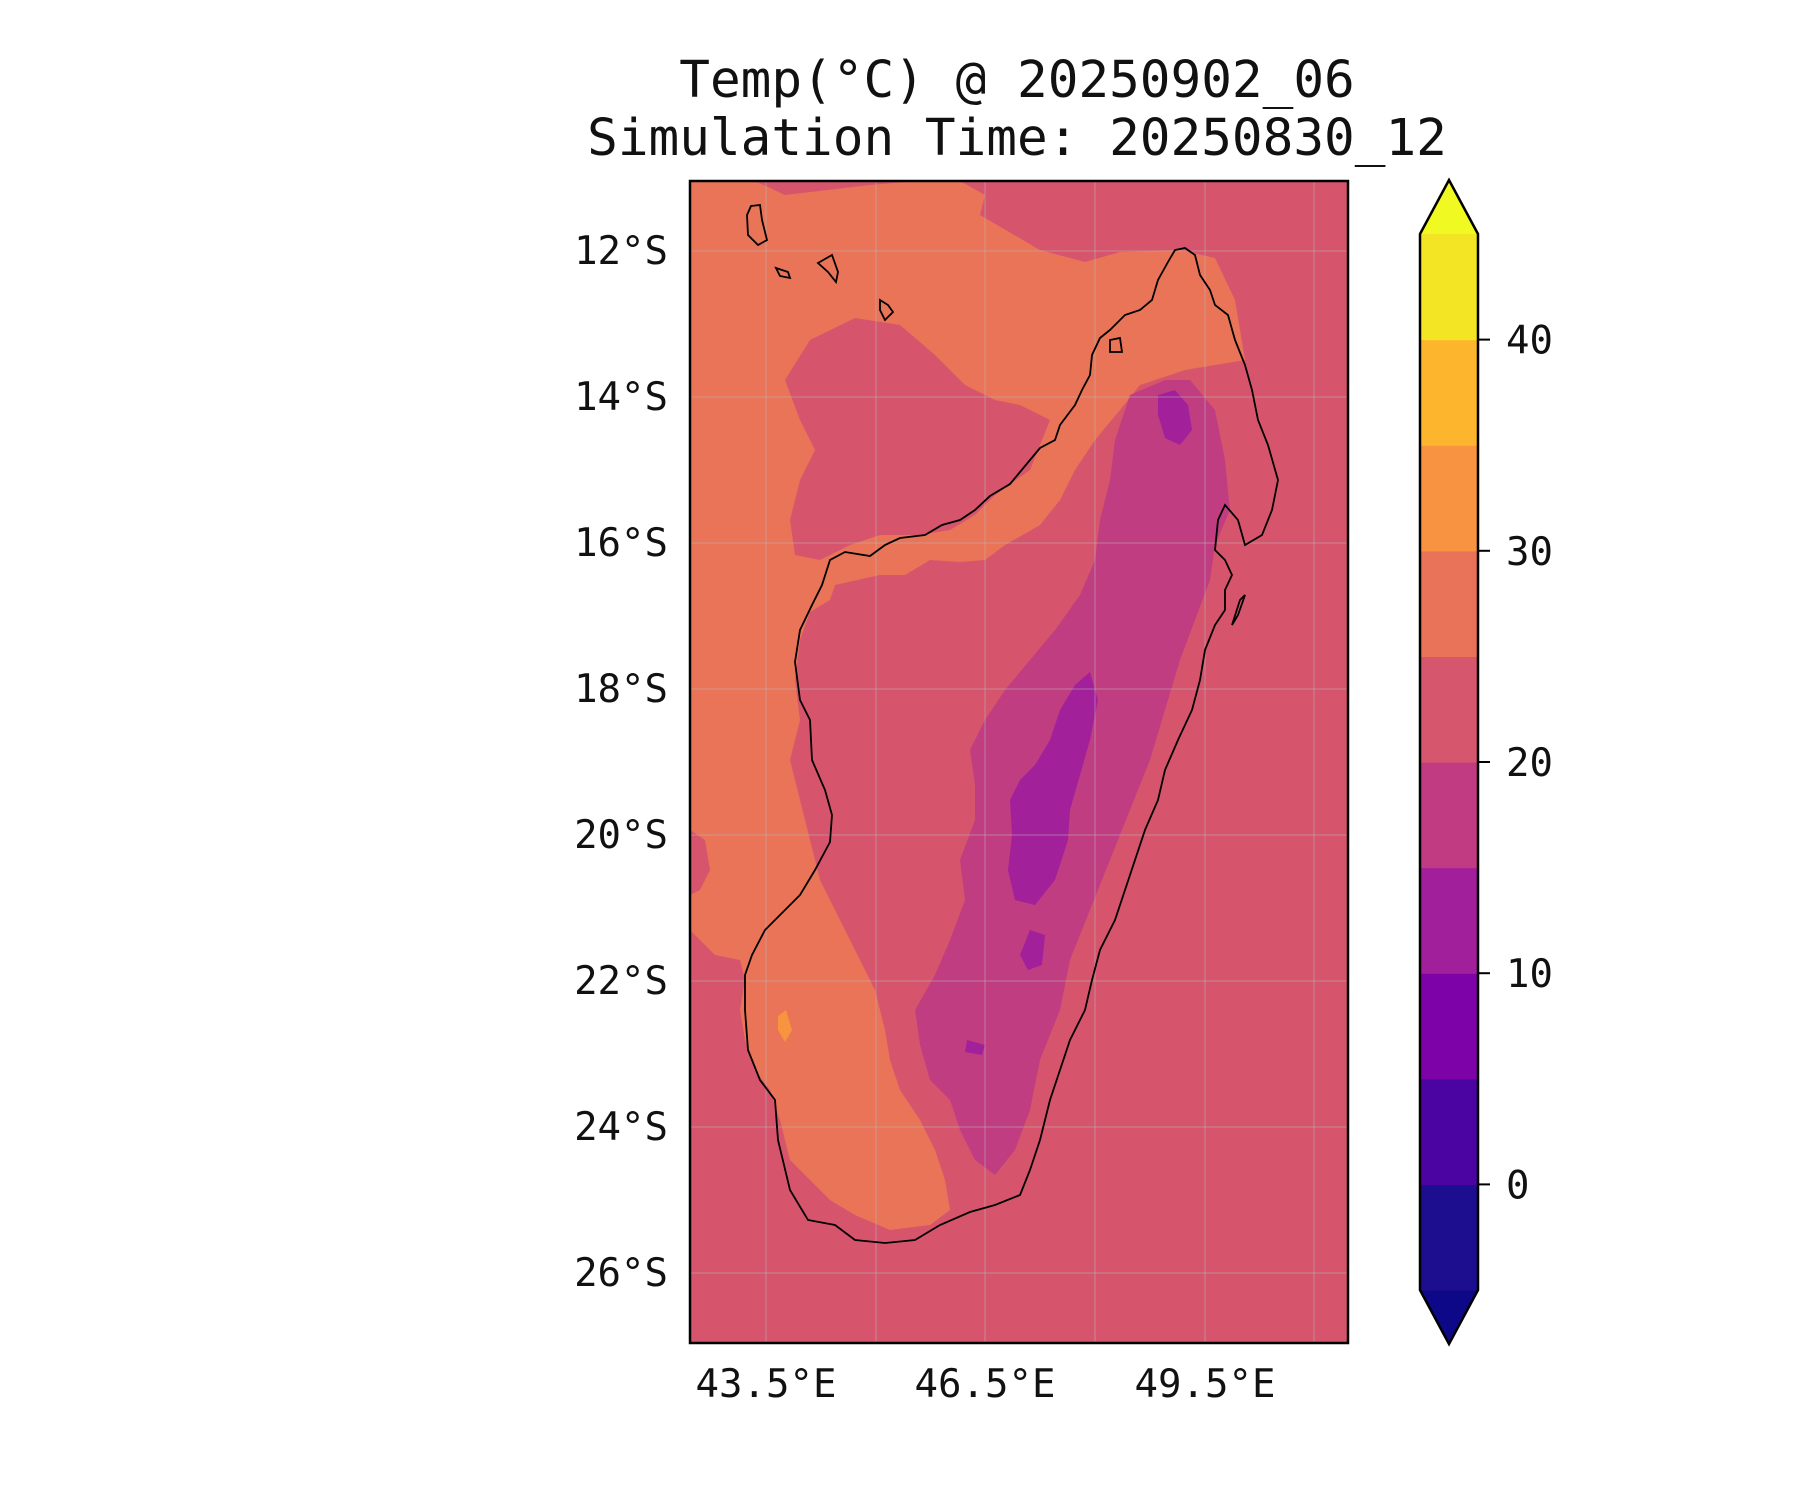 This screenshot has height=1500, width=1800. I want to click on colorbar-extend-max, so click(1449, 207).